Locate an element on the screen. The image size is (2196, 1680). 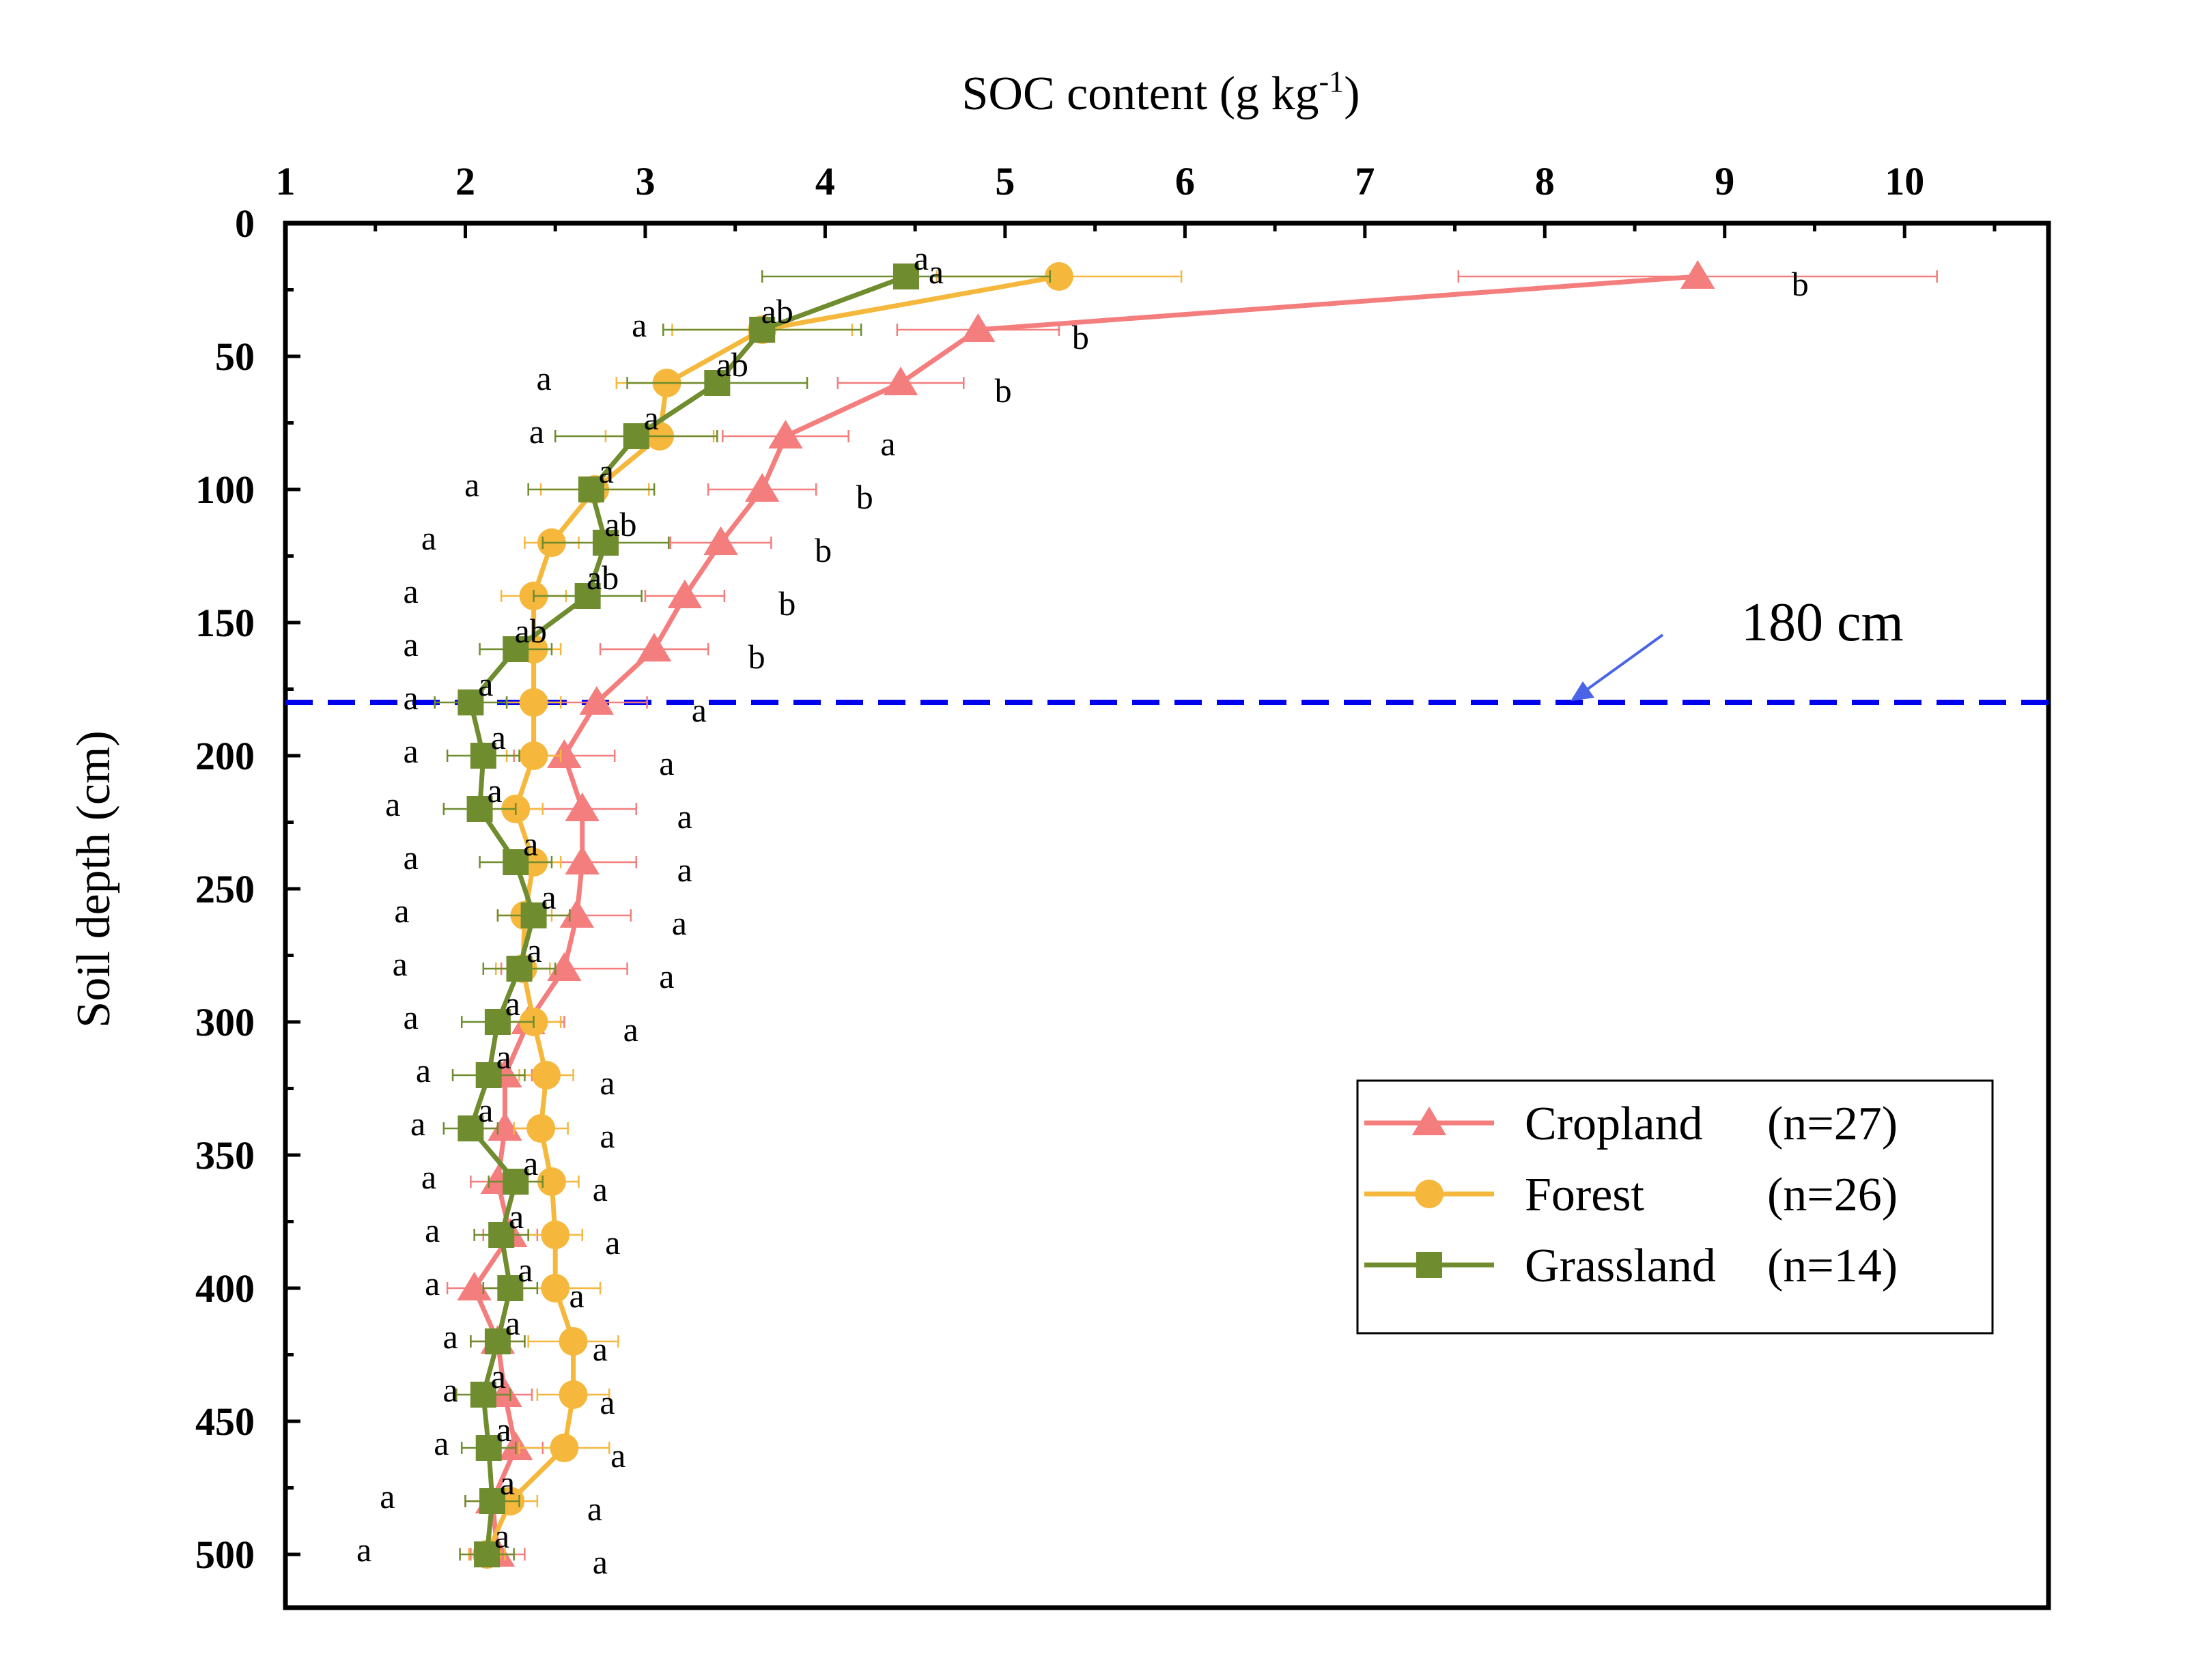
x-tick-label: 6 is located at coordinates (1185, 181).